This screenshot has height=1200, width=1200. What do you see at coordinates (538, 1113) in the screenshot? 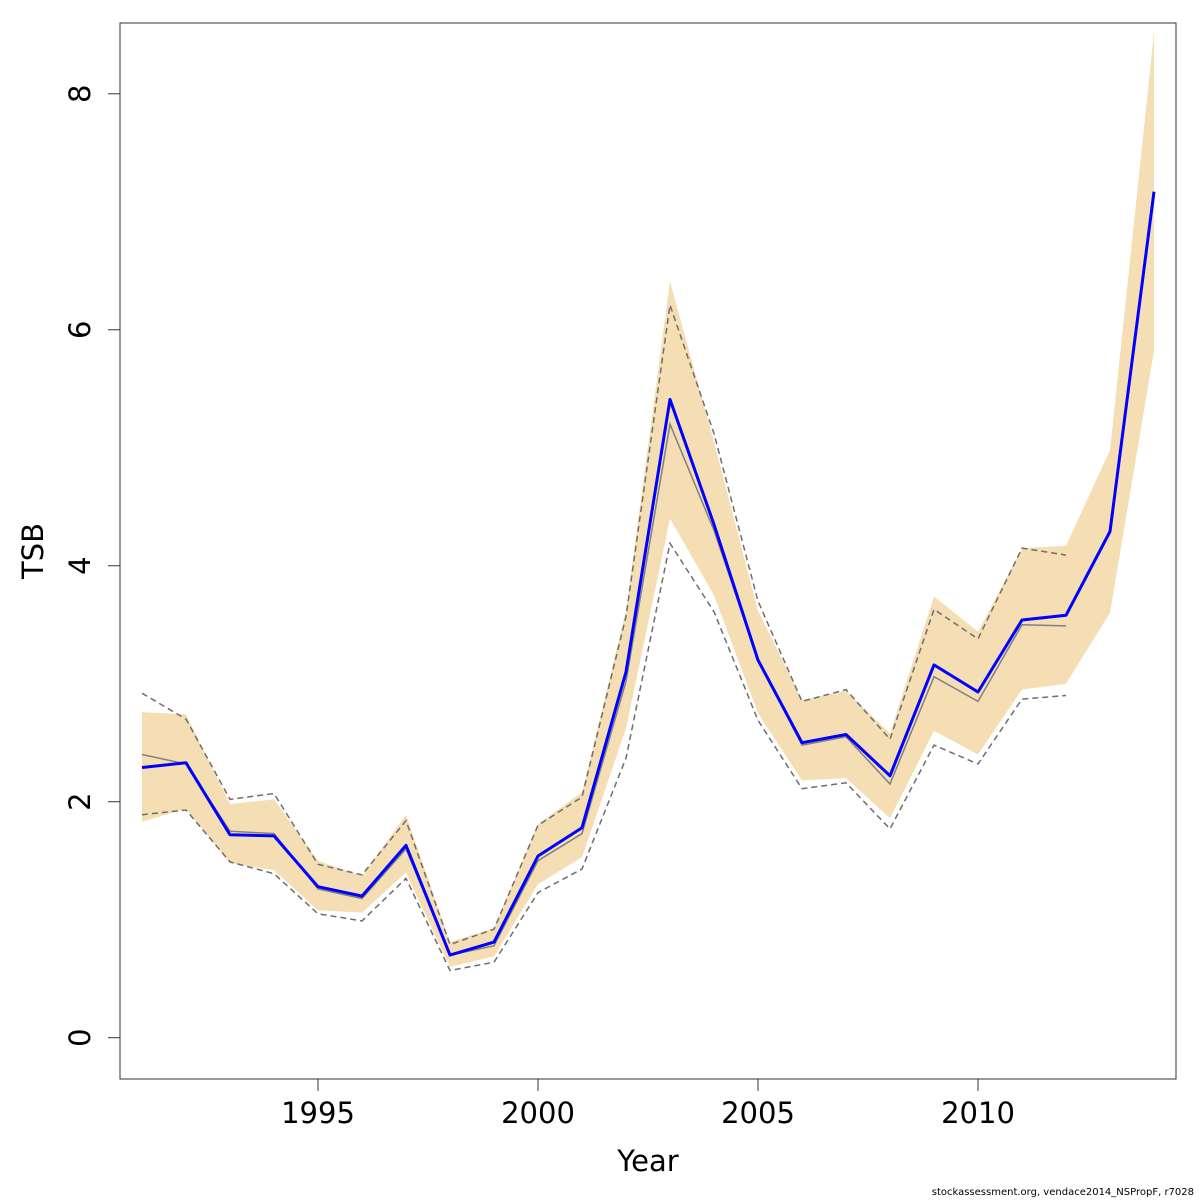
I see `x-tick-label-2000: 2000` at bounding box center [538, 1113].